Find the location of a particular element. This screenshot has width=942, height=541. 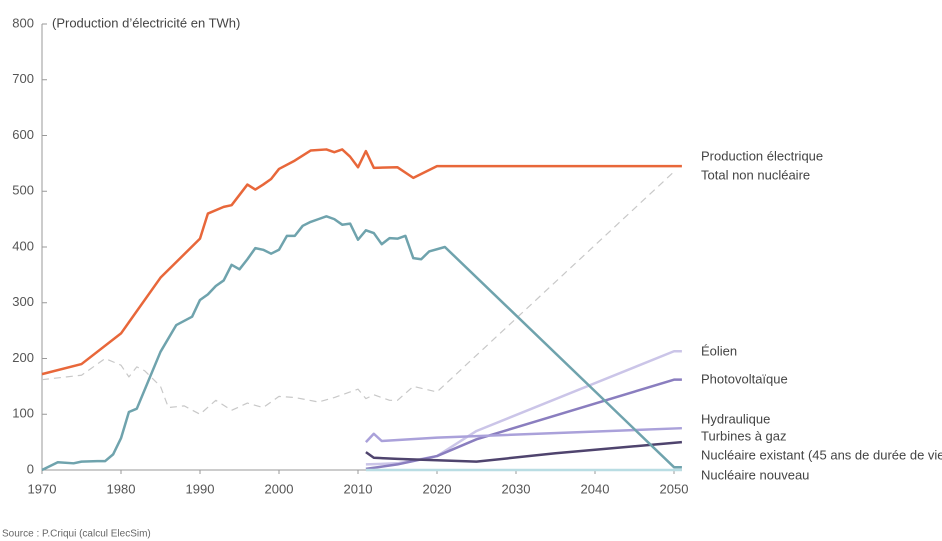

x-tick-label: 2030 is located at coordinates (516, 488).